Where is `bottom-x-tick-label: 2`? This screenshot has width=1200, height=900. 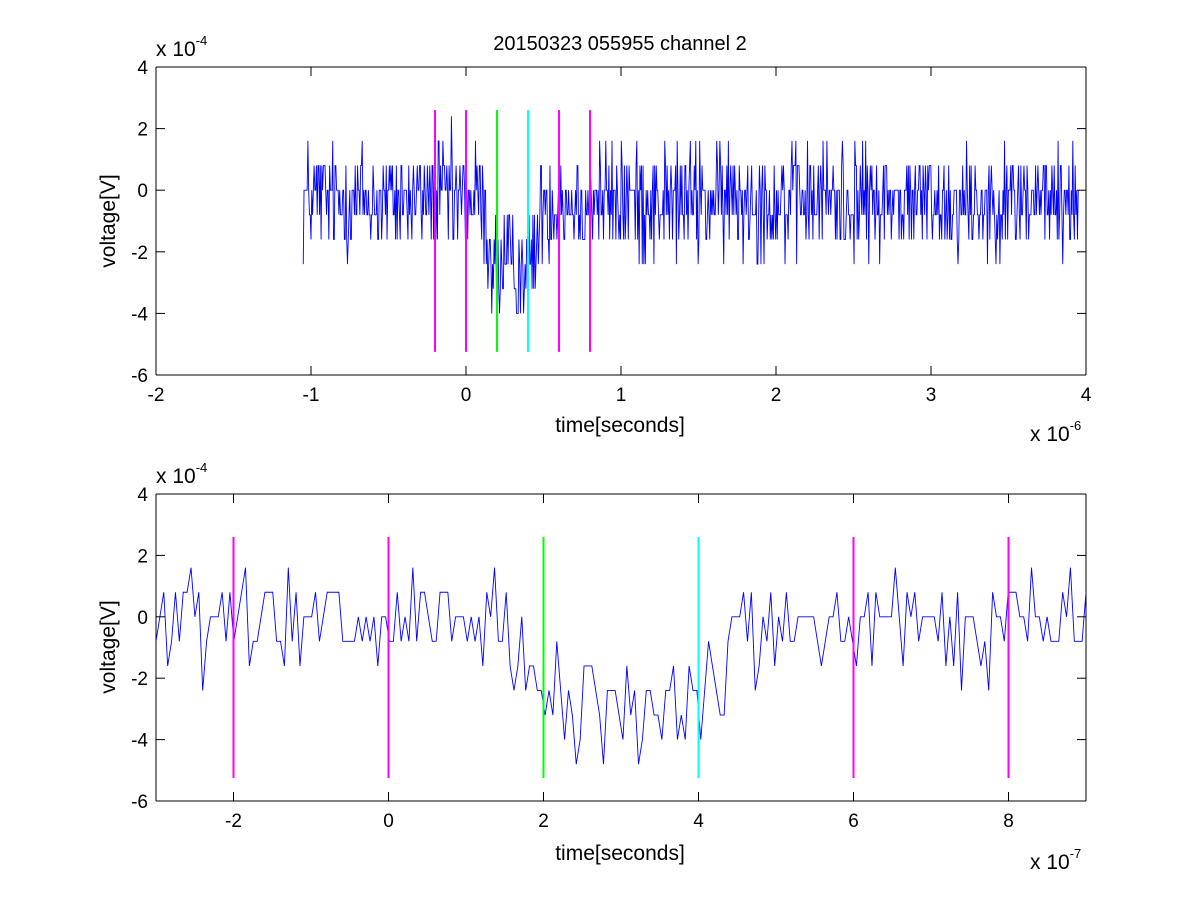
bottom-x-tick-label: 2 is located at coordinates (543, 821).